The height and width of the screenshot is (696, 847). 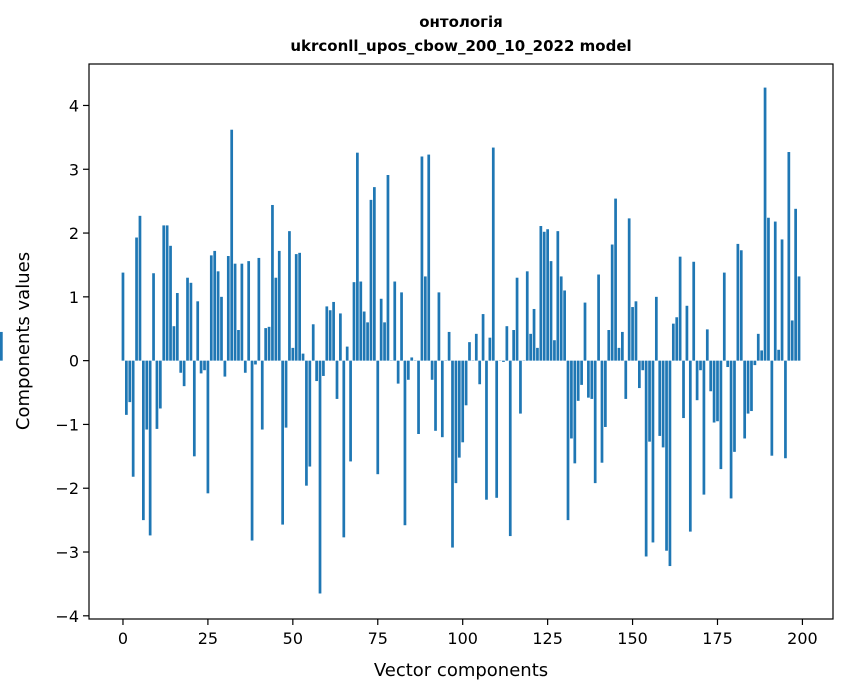 What do you see at coordinates (461, 670) in the screenshot?
I see `x-axis-label: Vector components` at bounding box center [461, 670].